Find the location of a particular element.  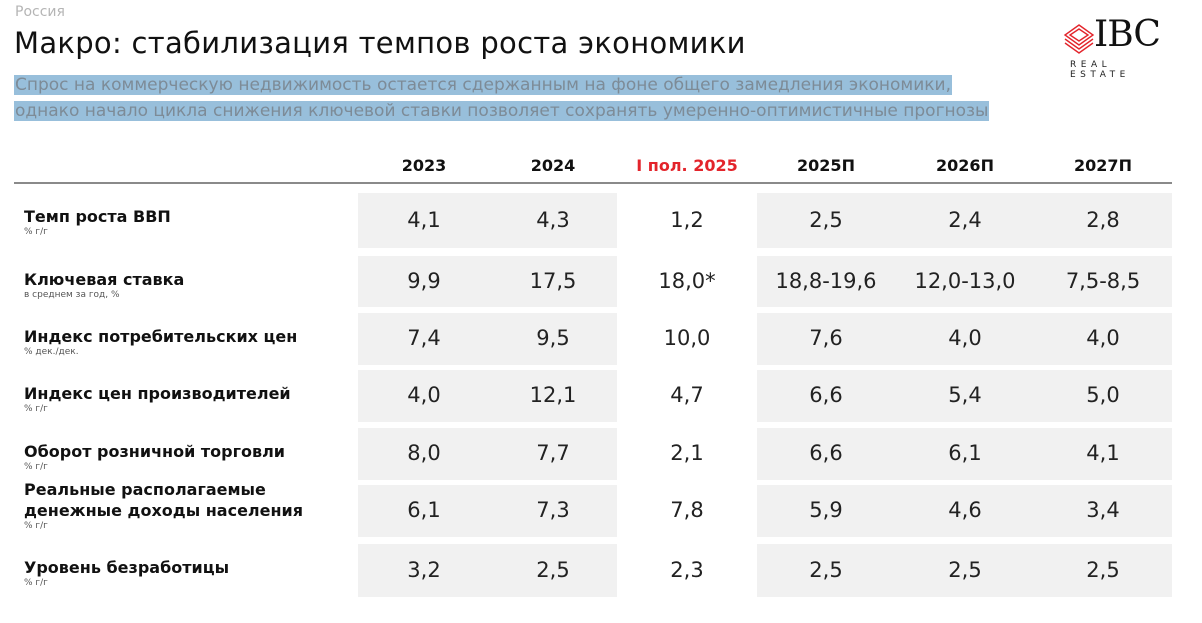

table-cell: 5,4 is located at coordinates (965, 395).